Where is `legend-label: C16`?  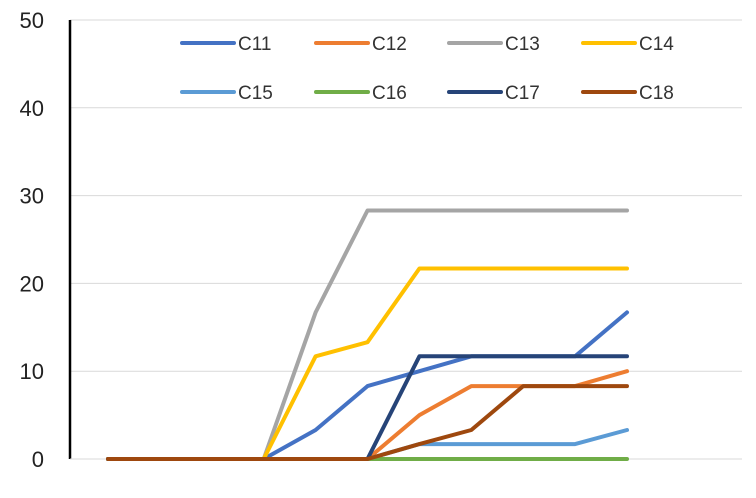
legend-label: C16 is located at coordinates (389, 93).